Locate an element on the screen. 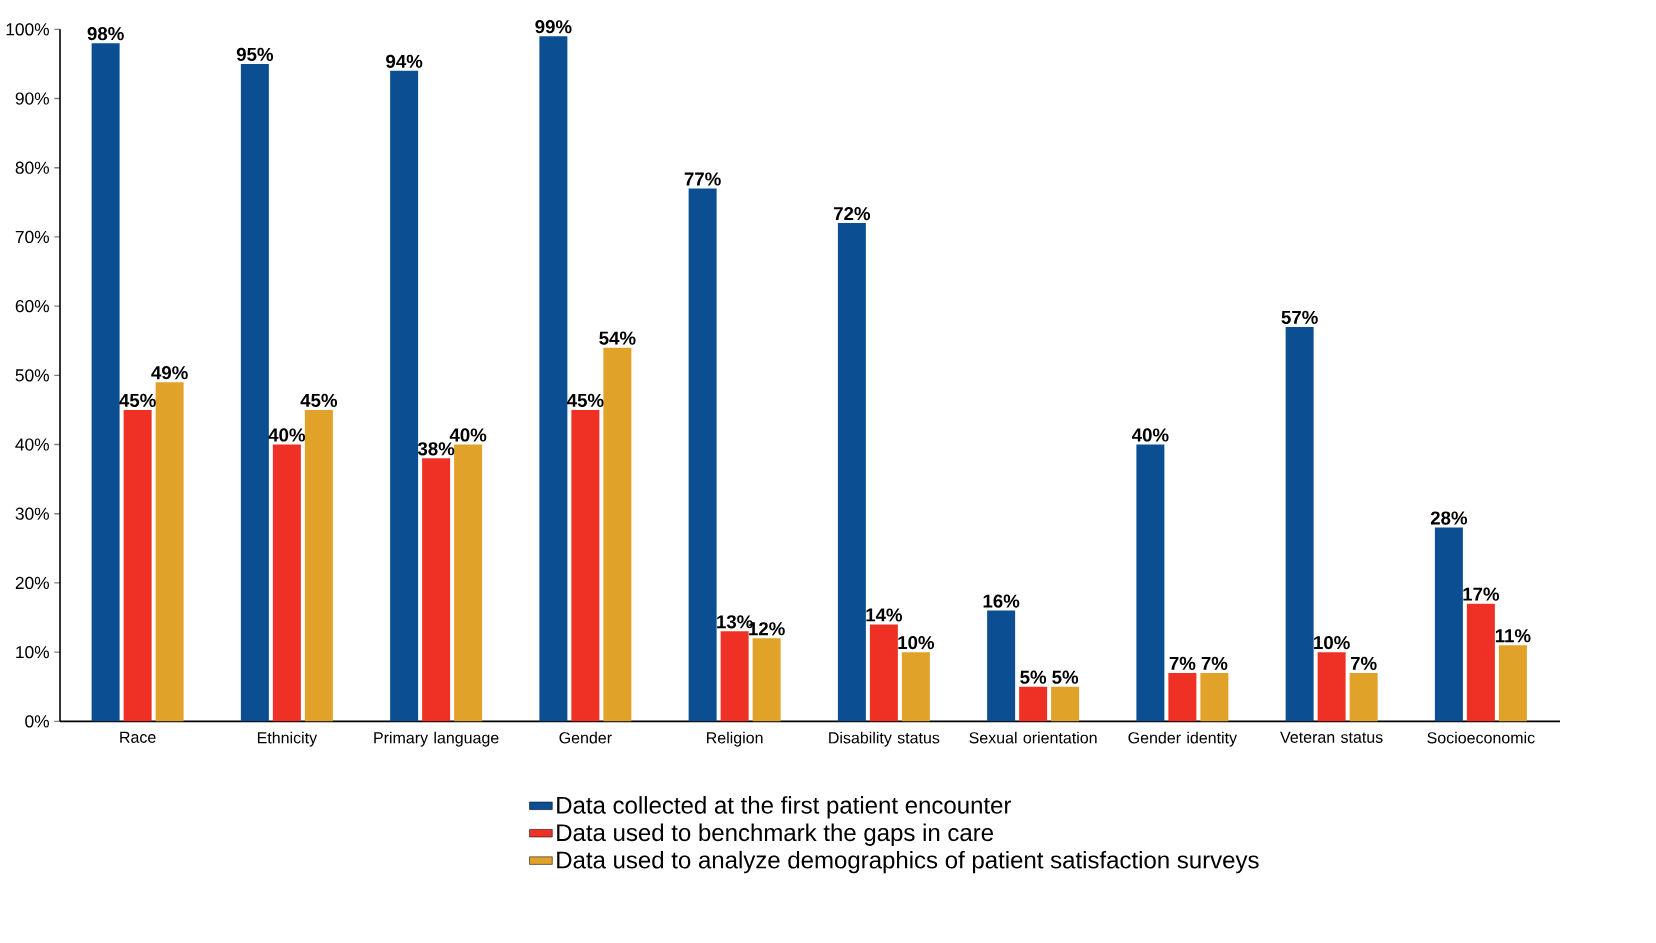  data-label: 57% is located at coordinates (1299, 317).